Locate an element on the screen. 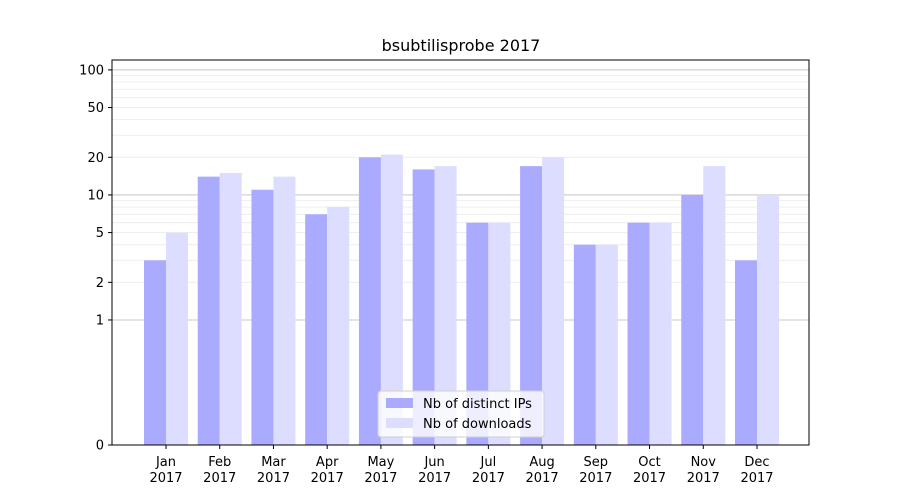 The height and width of the screenshot is (500, 900). legend-label: Nb of distinct IPs is located at coordinates (477, 404).